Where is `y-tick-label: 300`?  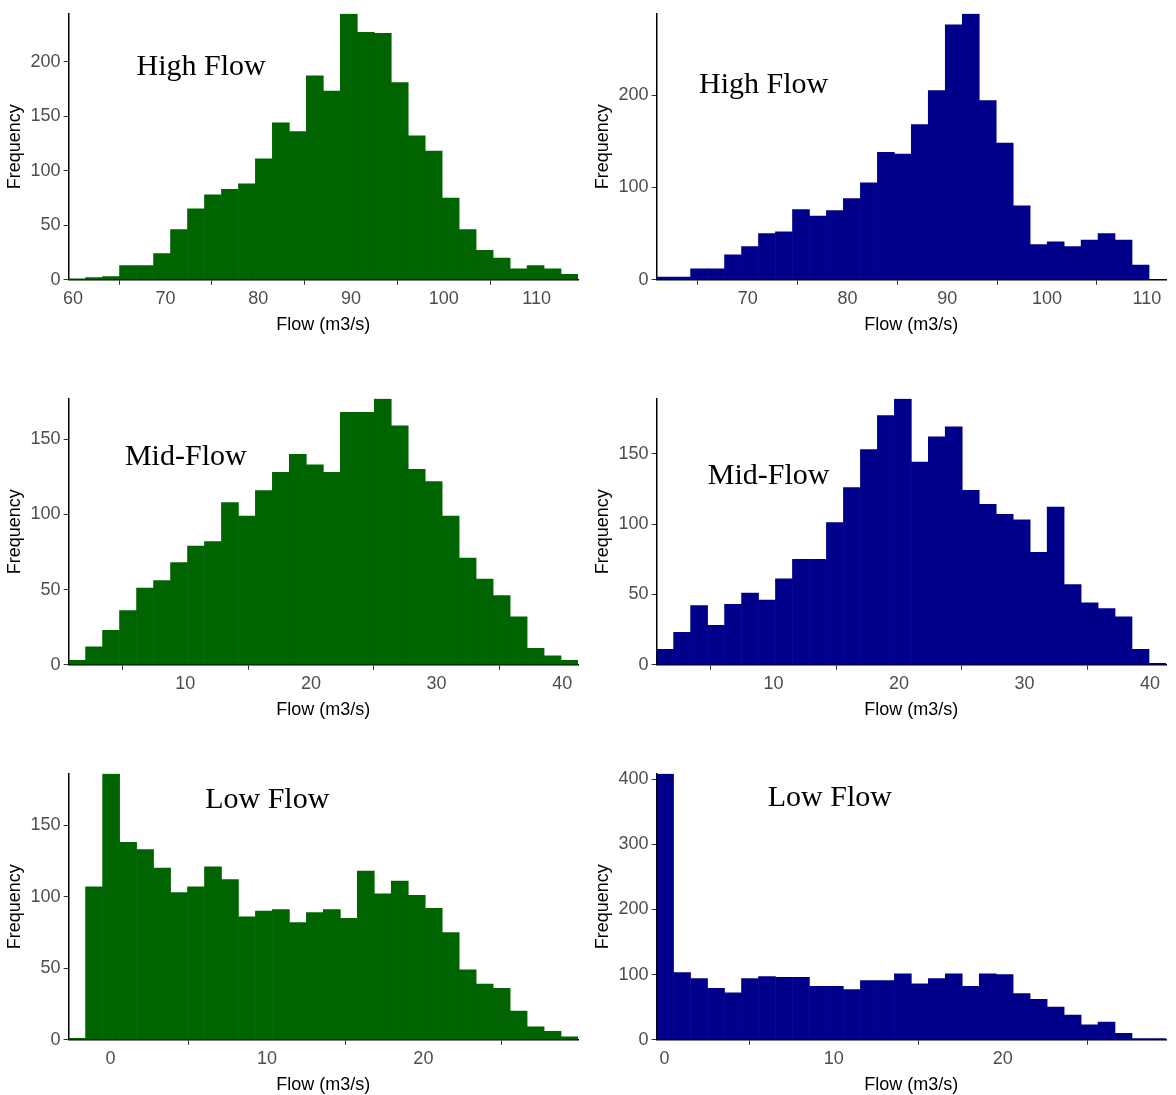 y-tick-label: 300 is located at coordinates (633, 843).